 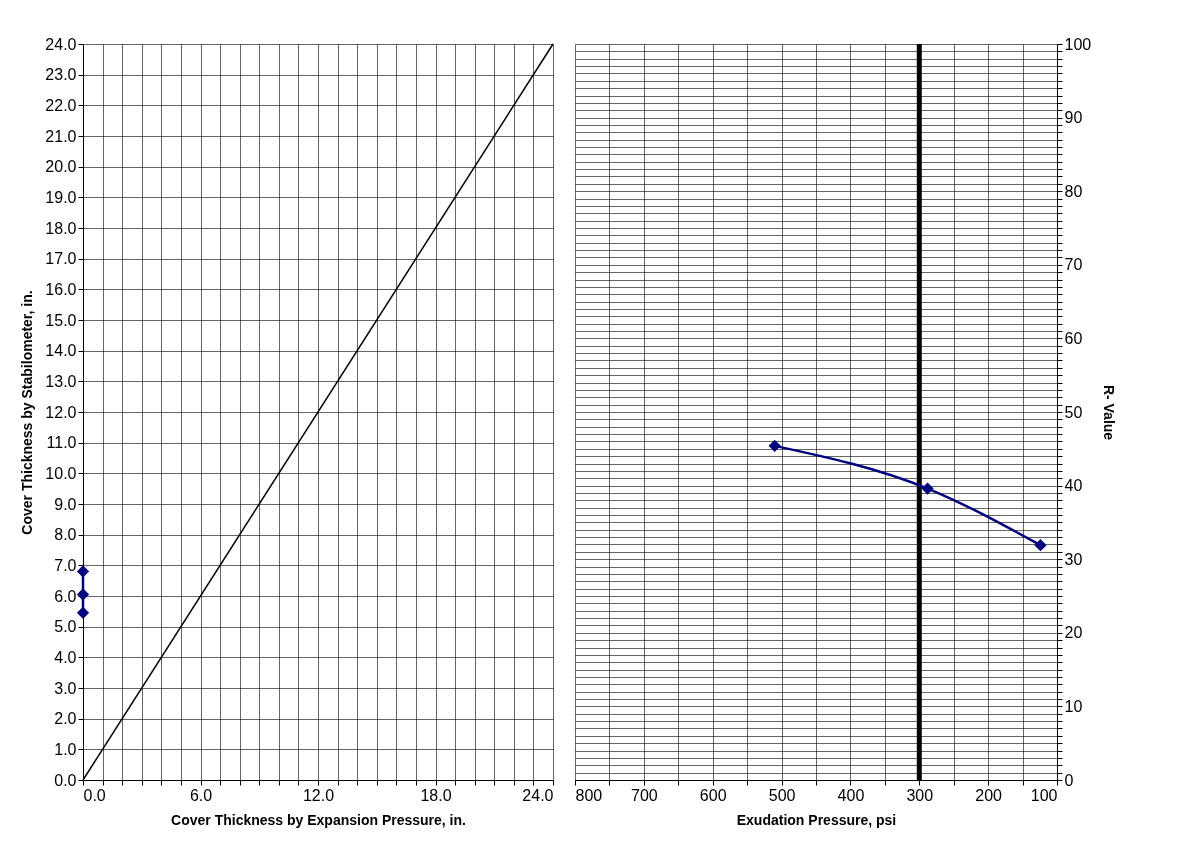 What do you see at coordinates (1044, 795) in the screenshot?
I see `x-tick-label: 100` at bounding box center [1044, 795].